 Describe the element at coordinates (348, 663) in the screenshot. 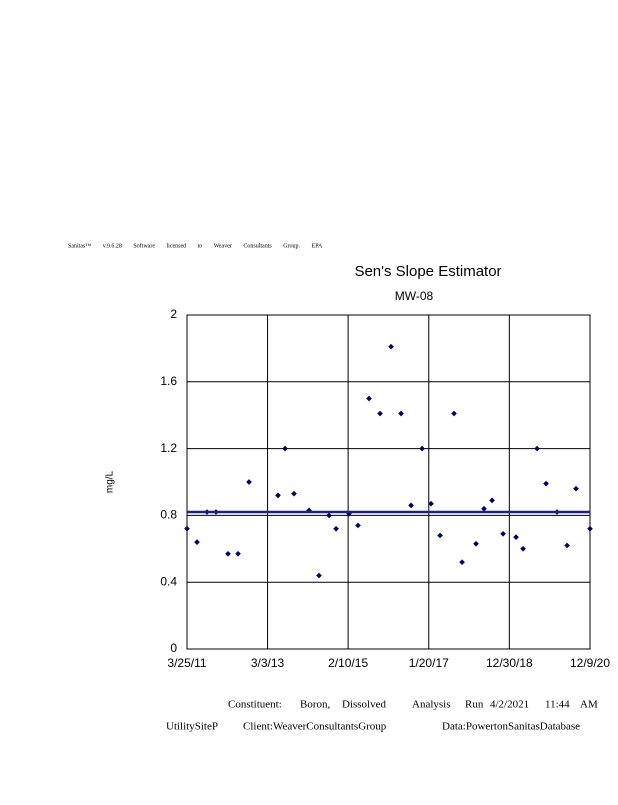

I see `x-tick-label: 2/10/15` at that location.